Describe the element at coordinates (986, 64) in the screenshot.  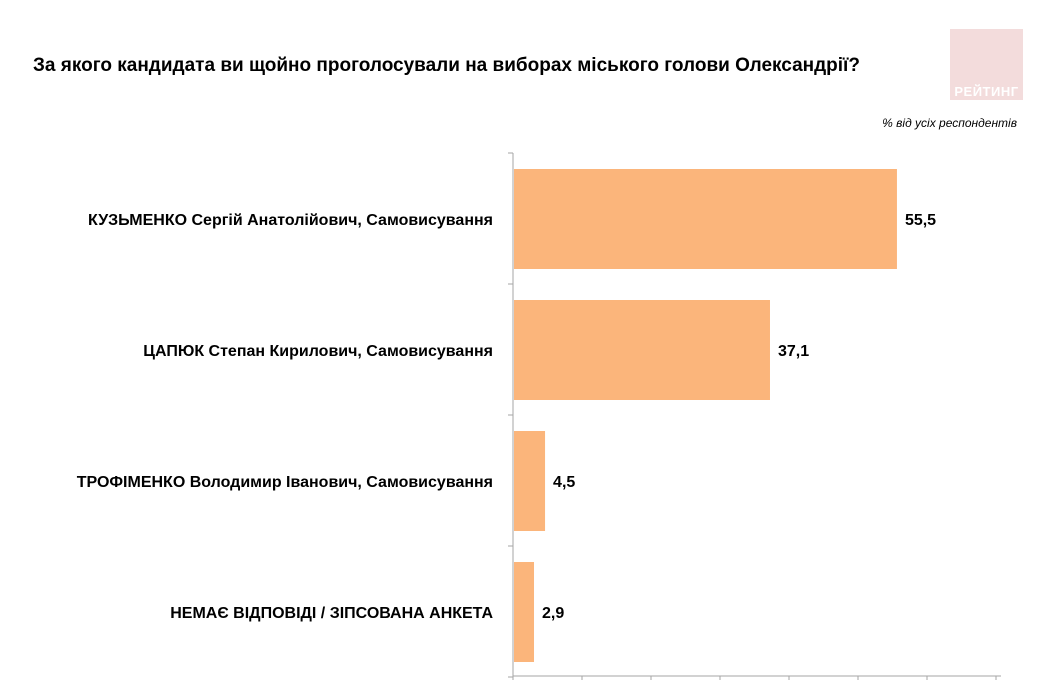
I see `rating-logo: РЕЙТИНГ` at that location.